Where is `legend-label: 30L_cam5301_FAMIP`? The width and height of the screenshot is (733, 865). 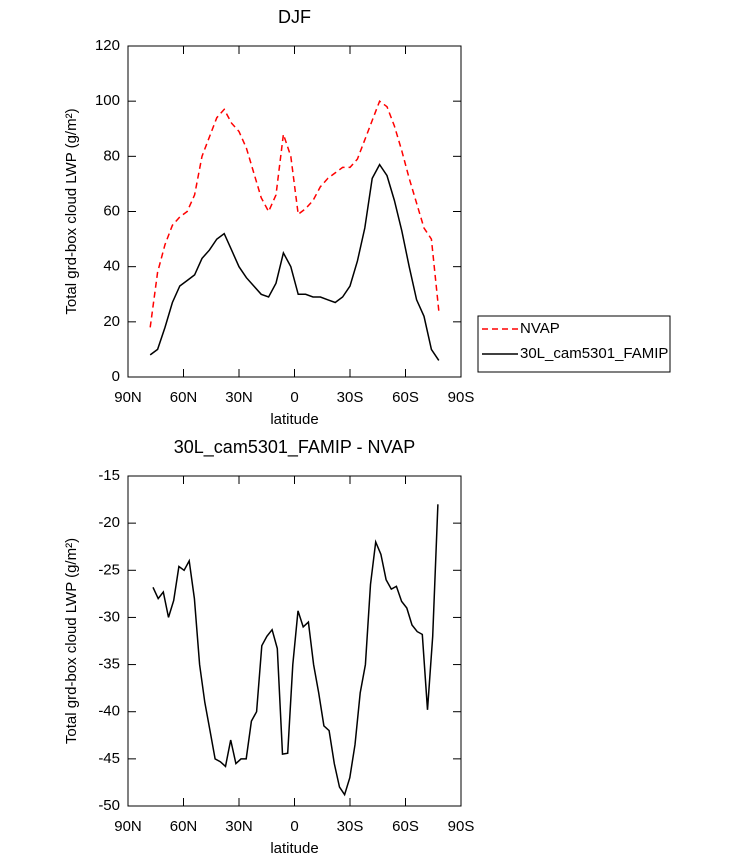 legend-label: 30L_cam5301_FAMIP is located at coordinates (594, 353).